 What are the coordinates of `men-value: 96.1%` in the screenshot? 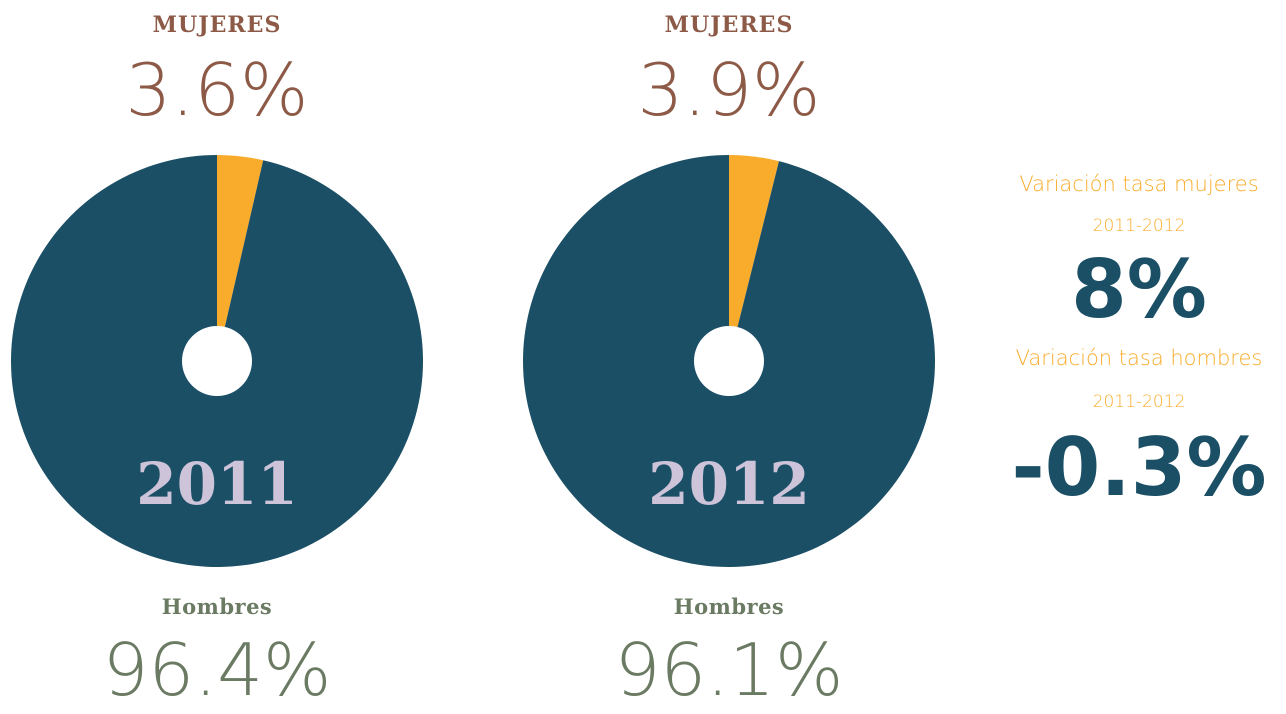 It's located at (729, 670).